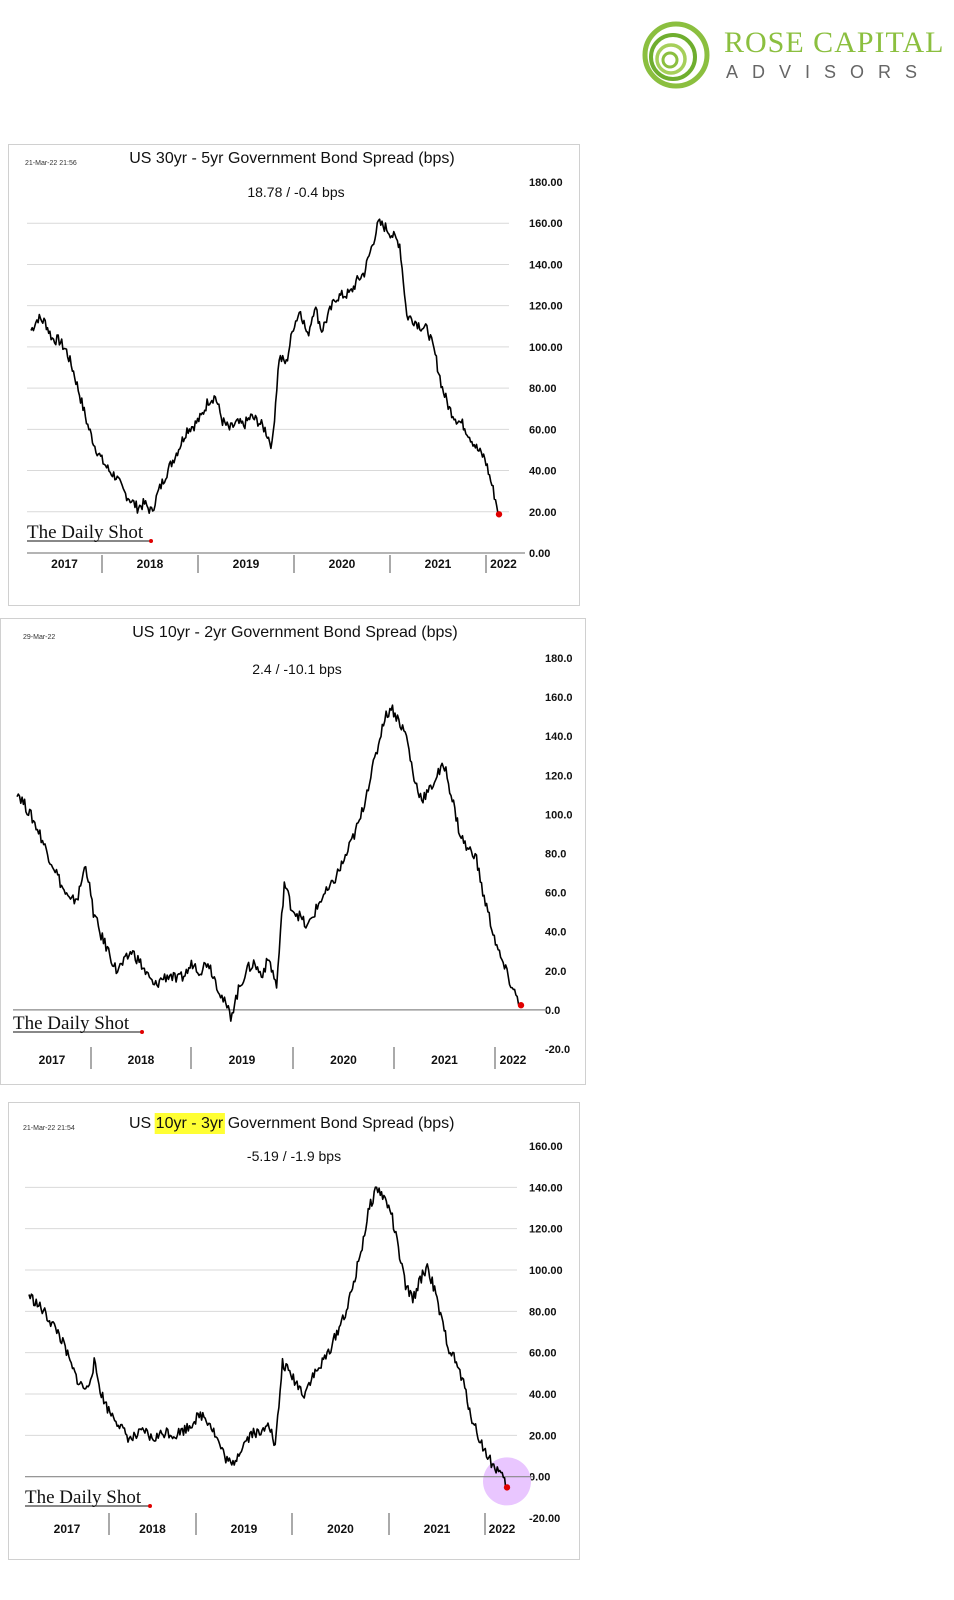  Describe the element at coordinates (49, 1128) in the screenshot. I see `chart-date: 21-Mar-22 21:54` at that location.